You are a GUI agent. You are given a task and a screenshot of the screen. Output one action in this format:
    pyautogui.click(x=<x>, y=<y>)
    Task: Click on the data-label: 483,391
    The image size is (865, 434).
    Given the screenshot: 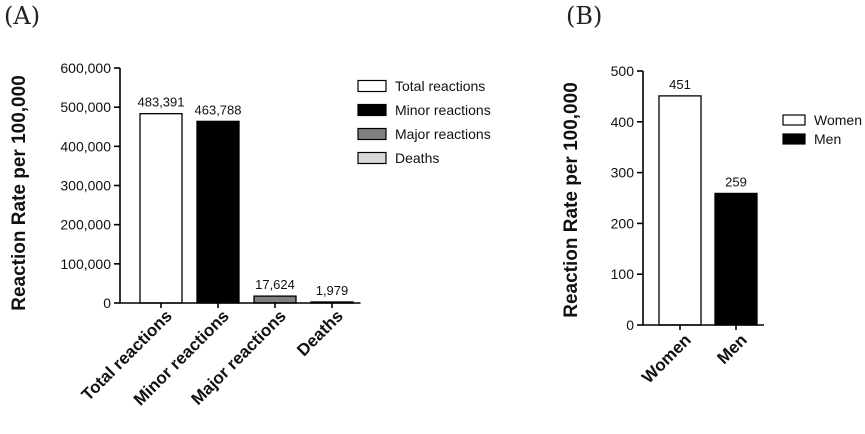 What is the action you would take?
    pyautogui.click(x=161, y=102)
    